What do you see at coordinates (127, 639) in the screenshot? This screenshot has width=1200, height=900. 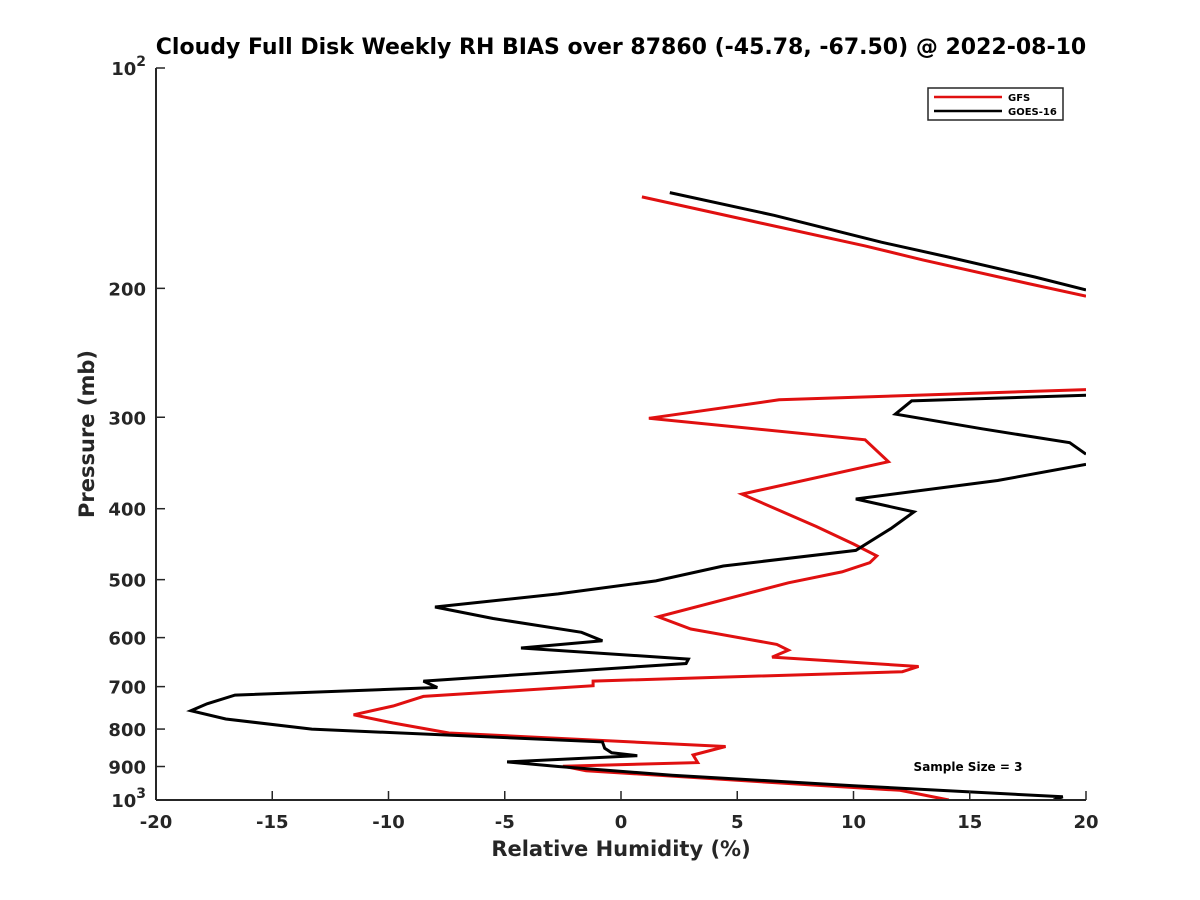 I see `y-tick-label: 600` at bounding box center [127, 639].